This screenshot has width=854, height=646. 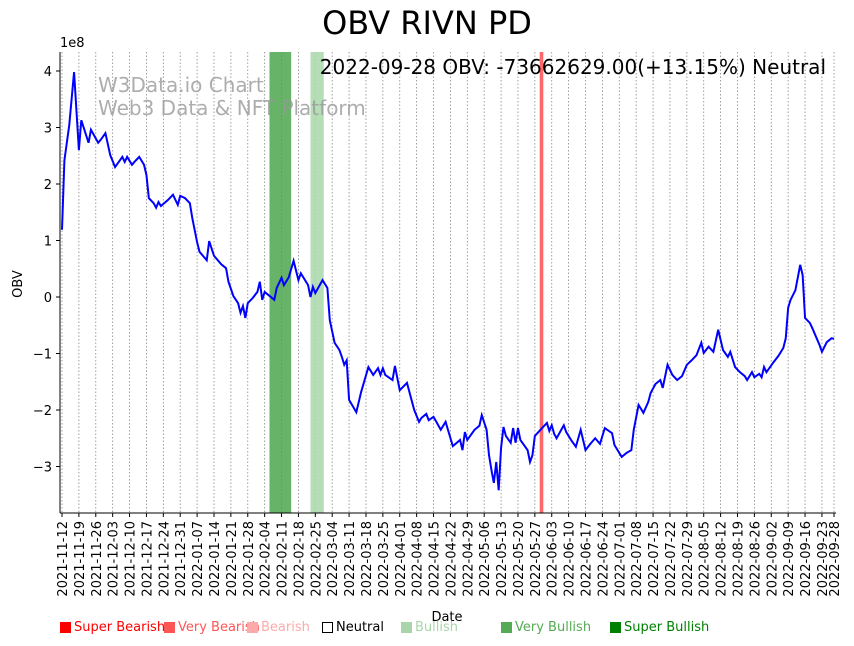 I want to click on y-tick-label: 4, so click(x=48, y=72).